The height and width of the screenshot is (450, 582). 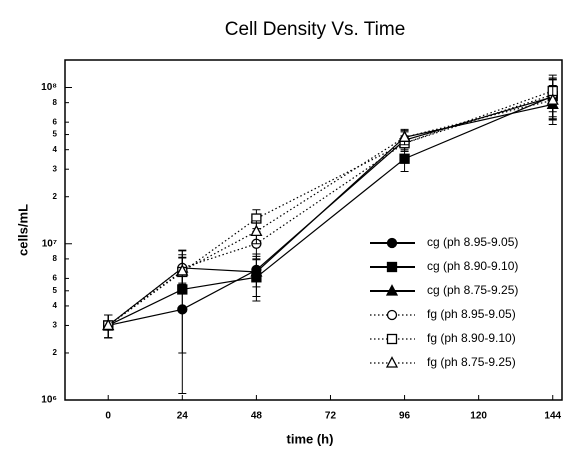 What do you see at coordinates (331, 416) in the screenshot?
I see `x-tick-label: 72` at bounding box center [331, 416].